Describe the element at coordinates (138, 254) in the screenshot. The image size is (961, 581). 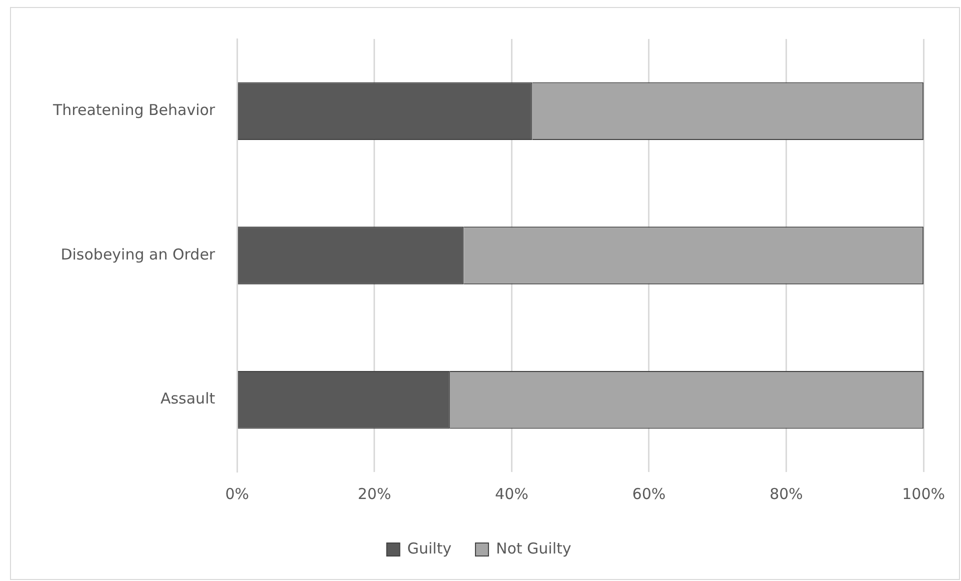
I see `y-tick-label: Disobeying an Order` at that location.